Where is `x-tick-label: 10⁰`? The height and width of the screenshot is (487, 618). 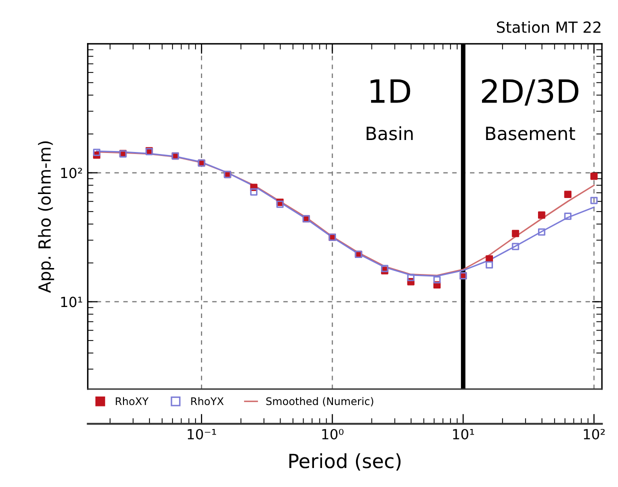
x-tick-label: 10⁰ is located at coordinates (333, 434).